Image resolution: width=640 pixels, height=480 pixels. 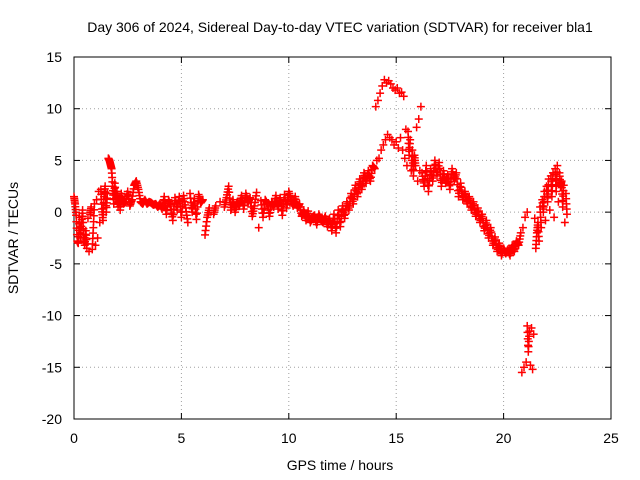 I want to click on x-tick-label: 25, so click(x=611, y=438).